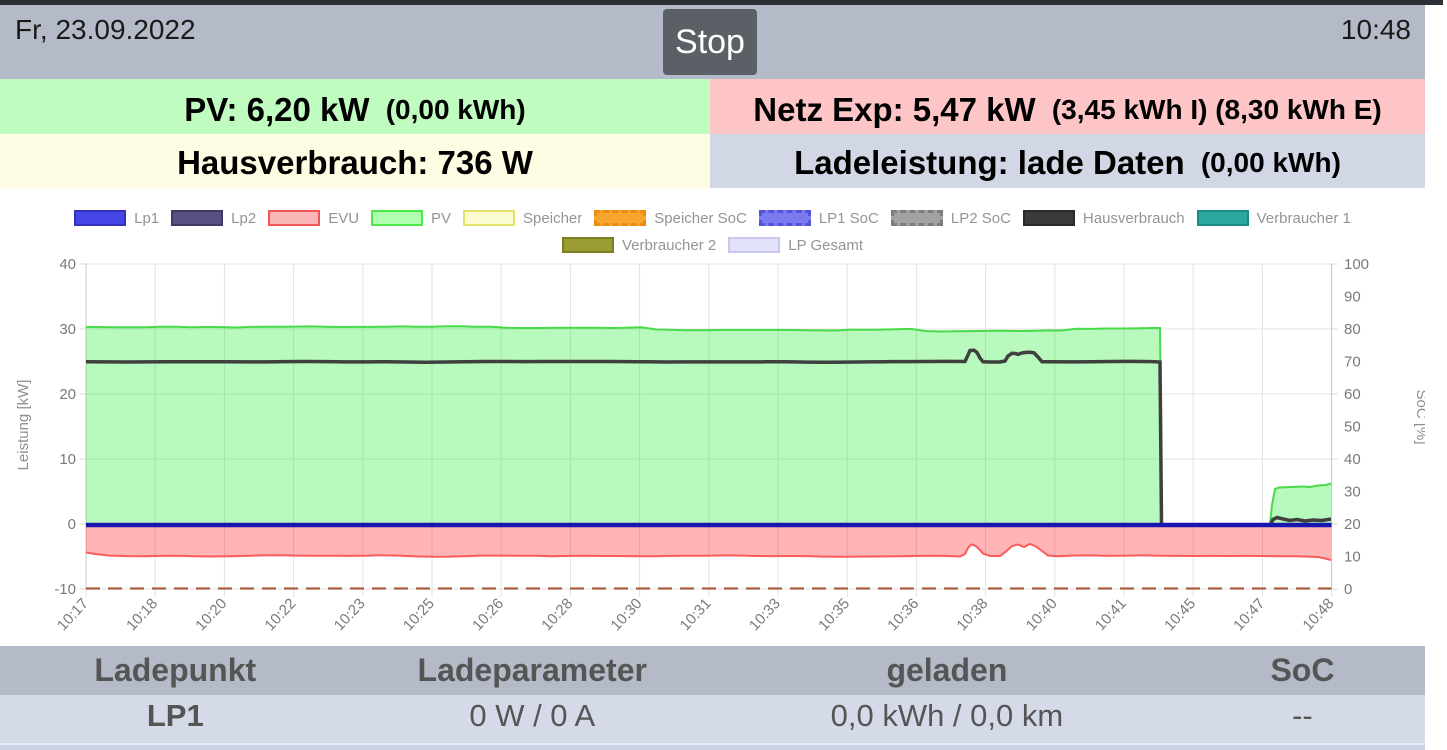  Describe the element at coordinates (626, 614) in the screenshot. I see `svg-text: 10:30` at that location.